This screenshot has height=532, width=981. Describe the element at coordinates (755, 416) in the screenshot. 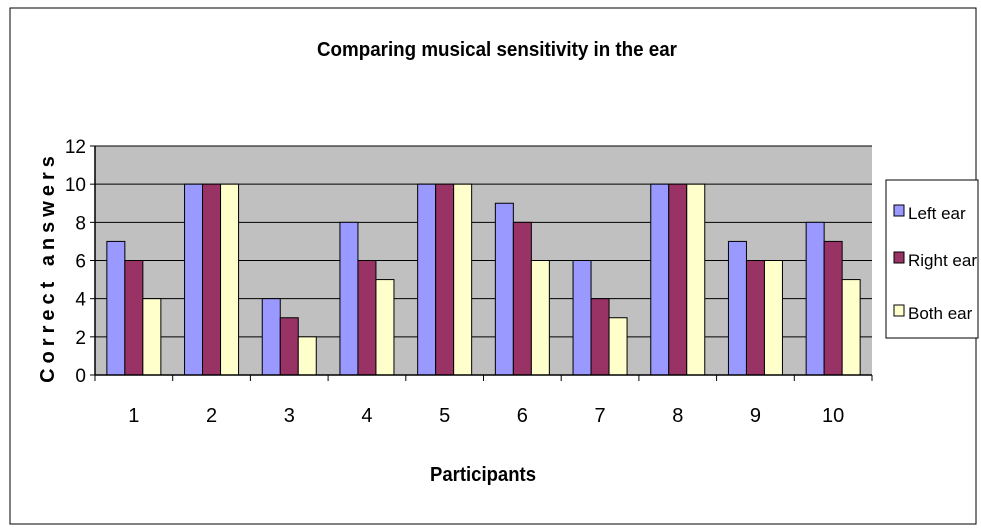

I see `x-tick-label: 9` at that location.